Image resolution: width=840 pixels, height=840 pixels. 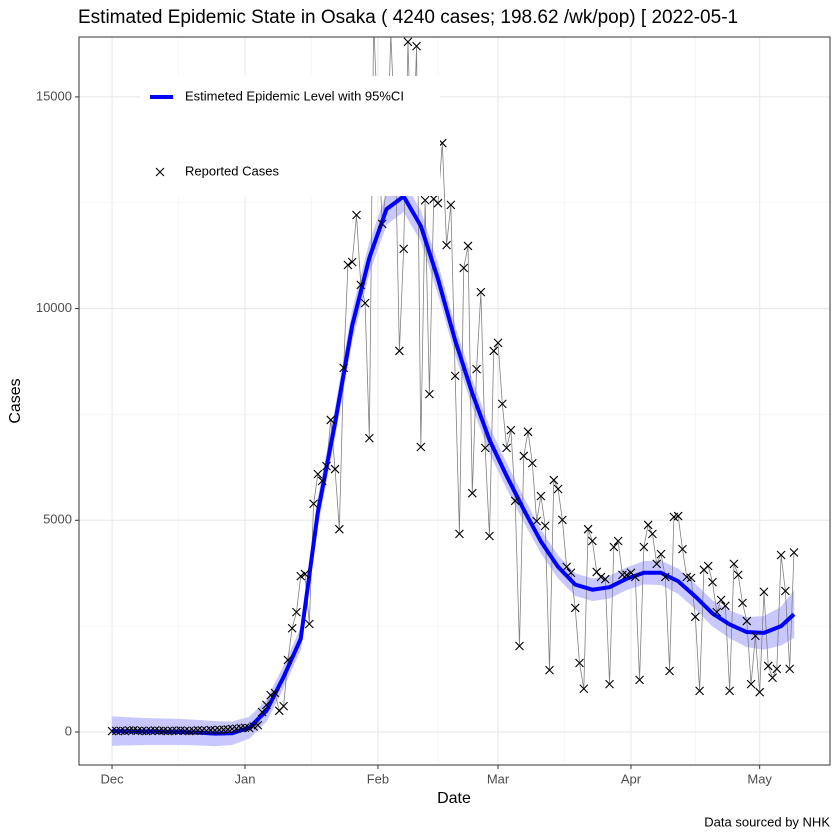 I want to click on y-tick-label: 5000, so click(x=57, y=519).